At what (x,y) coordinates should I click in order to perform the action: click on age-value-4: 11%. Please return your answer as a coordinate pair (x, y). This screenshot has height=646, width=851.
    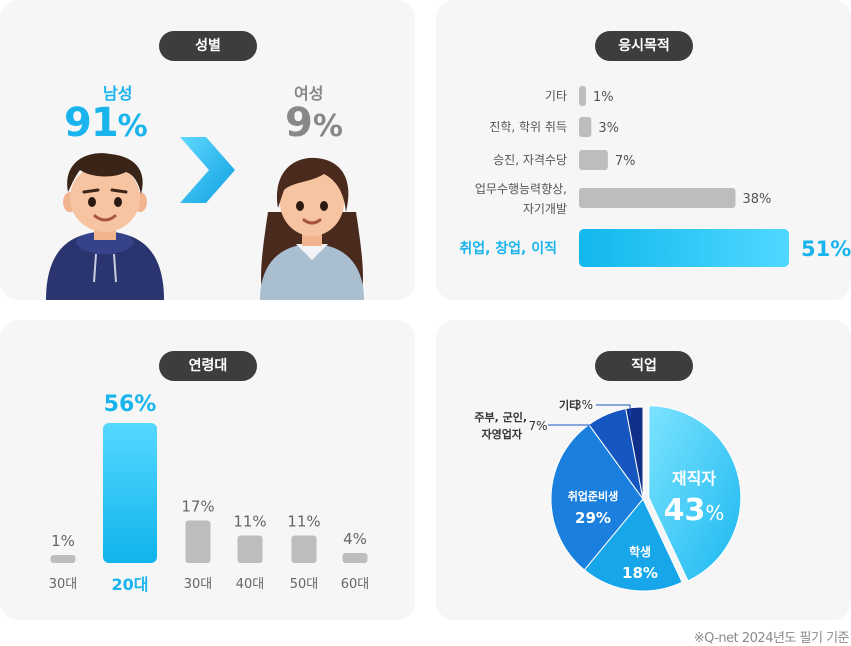
    Looking at the image, I should click on (303, 522).